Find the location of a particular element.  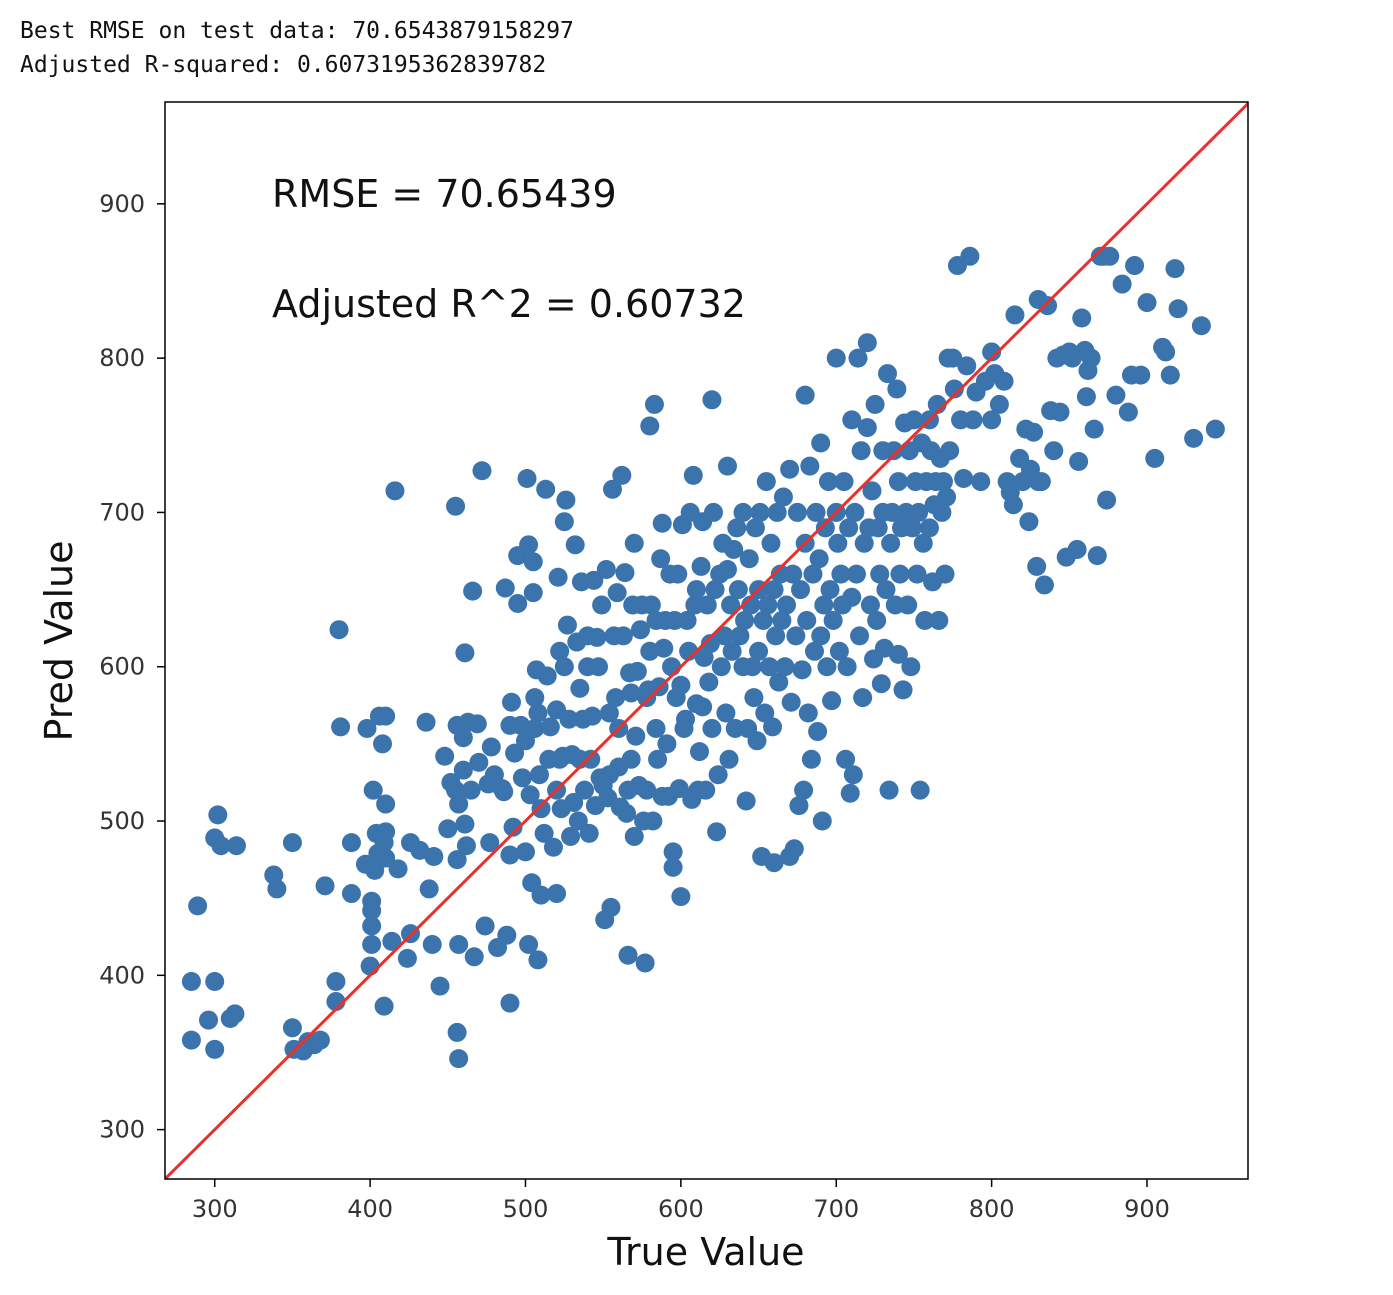

adjusted-r2-line: Adjusted R-squared: 0.6073195362839782 is located at coordinates (283, 65).